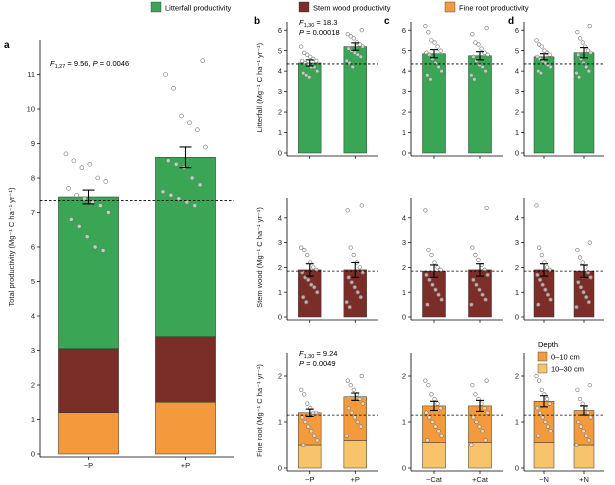 This screenshot has height=485, width=615. What do you see at coordinates (494, 8) in the screenshot?
I see `legend-label-2: Fine root productivity` at bounding box center [494, 8].